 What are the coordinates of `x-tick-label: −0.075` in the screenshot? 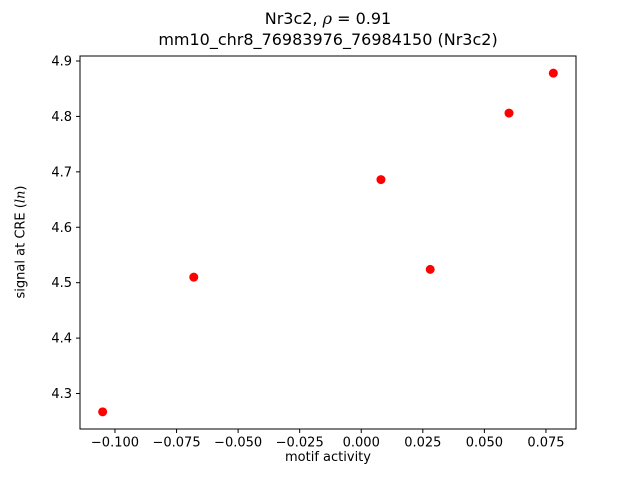 It's located at (176, 443).